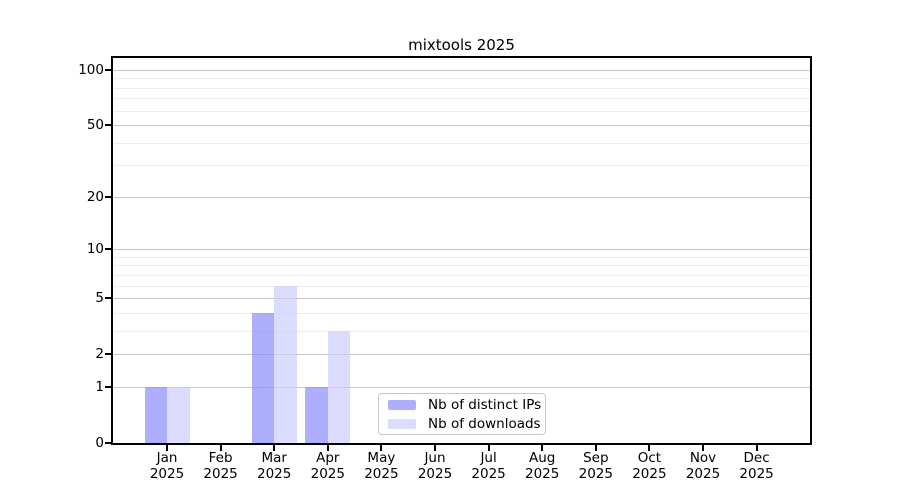 Image resolution: width=900 pixels, height=500 pixels. Describe the element at coordinates (99, 443) in the screenshot. I see `y-tick-label-0: 0` at that location.